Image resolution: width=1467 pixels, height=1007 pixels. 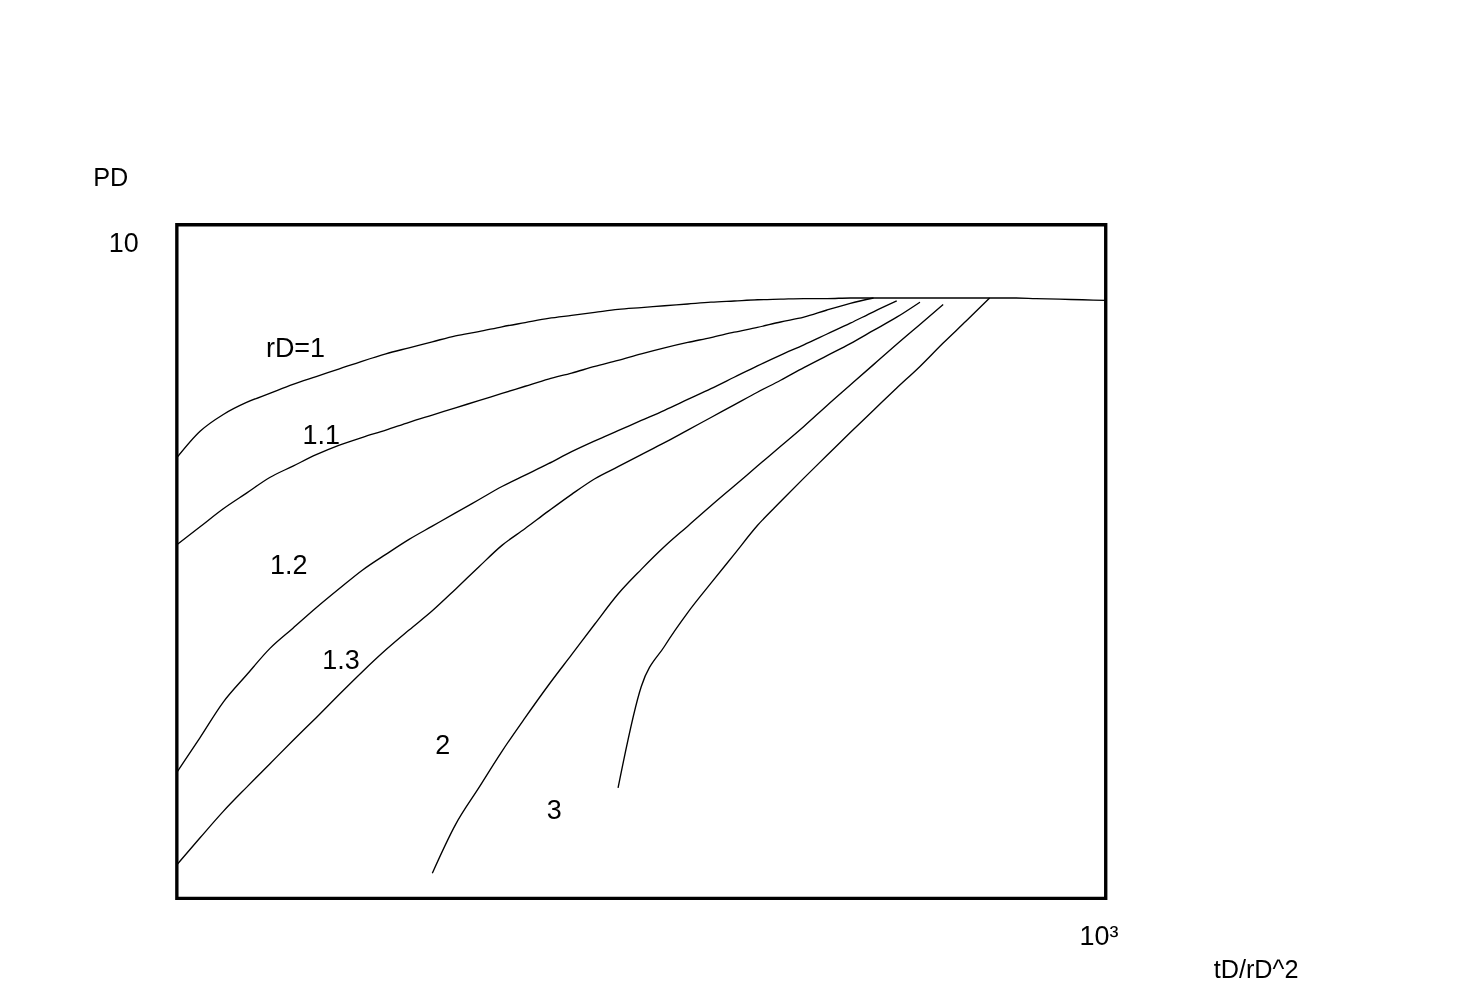 What do you see at coordinates (289, 565) in the screenshot?
I see `series-label: 1.2` at bounding box center [289, 565].